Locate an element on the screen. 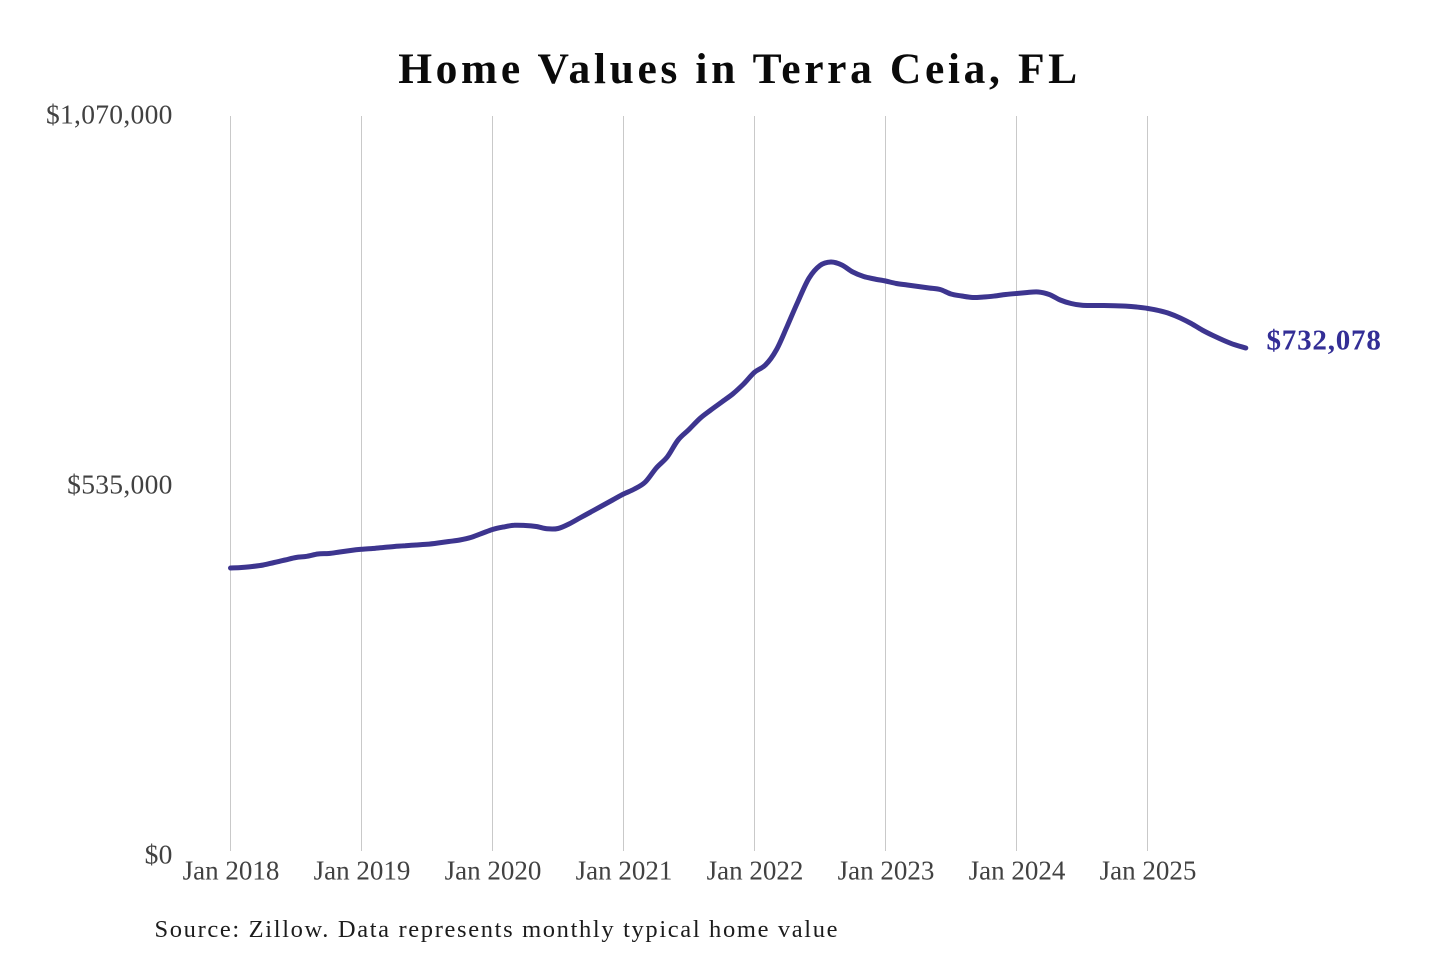 The height and width of the screenshot is (960, 1440). svg-text: Jan 2021 is located at coordinates (624, 871).